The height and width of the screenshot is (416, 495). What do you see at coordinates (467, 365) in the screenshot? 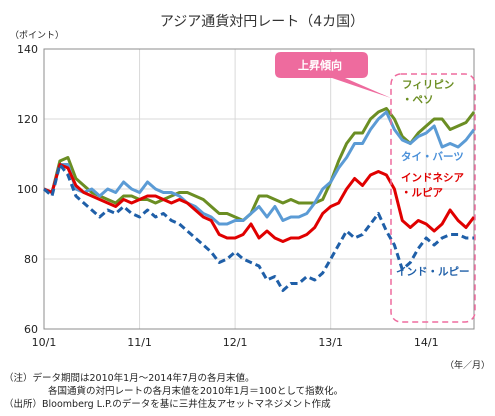
I see `x-axis-unit: （年／月）` at bounding box center [467, 365].